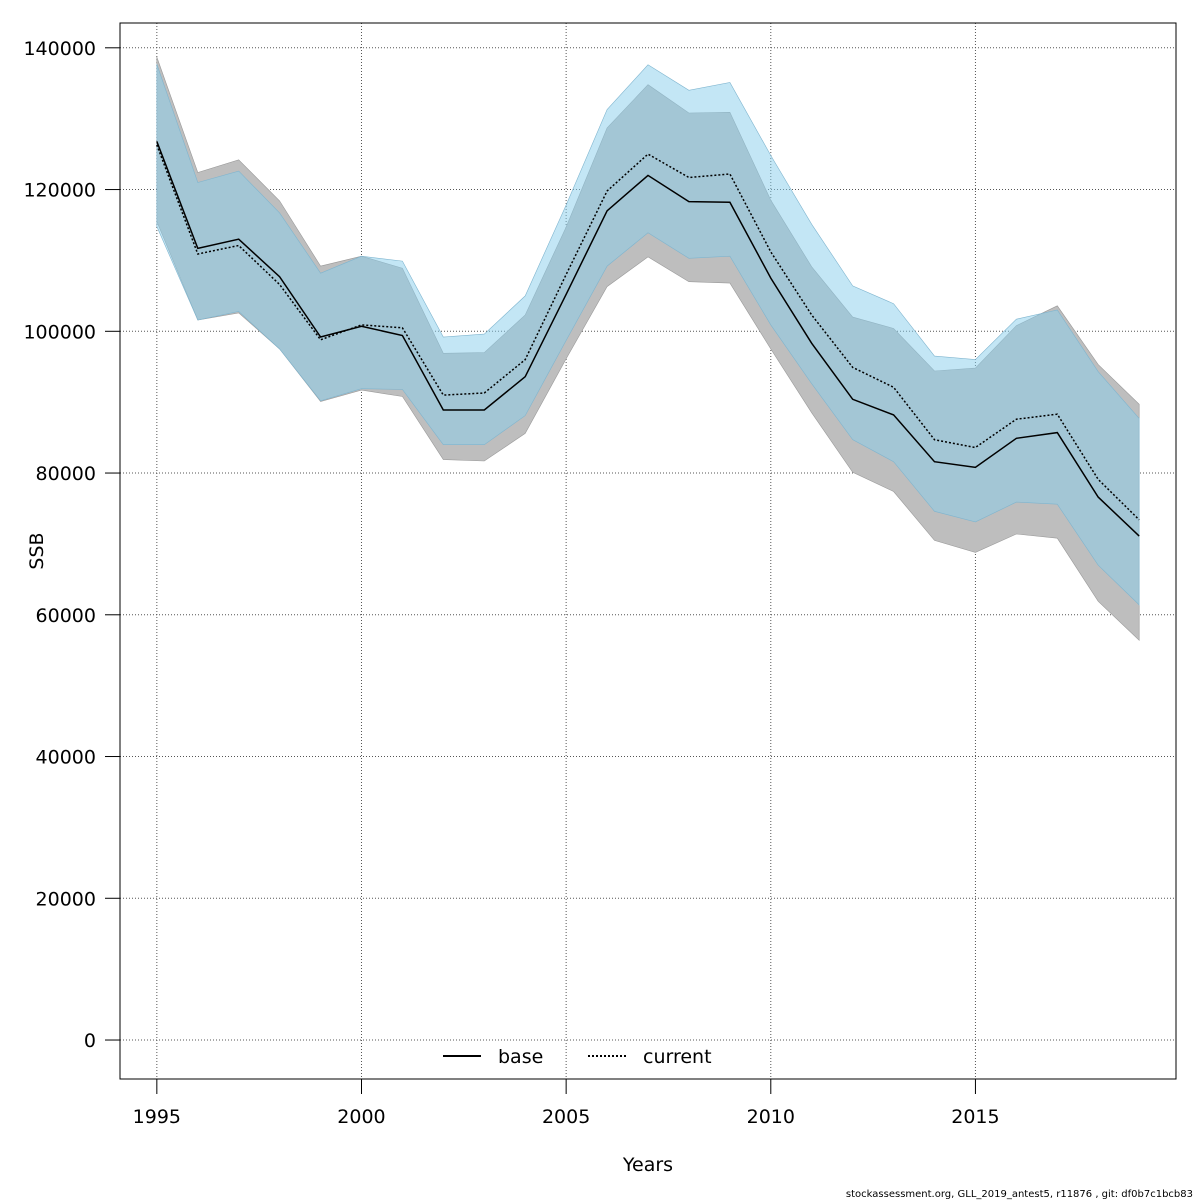  What do you see at coordinates (66, 474) in the screenshot?
I see `y-tick-label-80000: 80000` at bounding box center [66, 474].